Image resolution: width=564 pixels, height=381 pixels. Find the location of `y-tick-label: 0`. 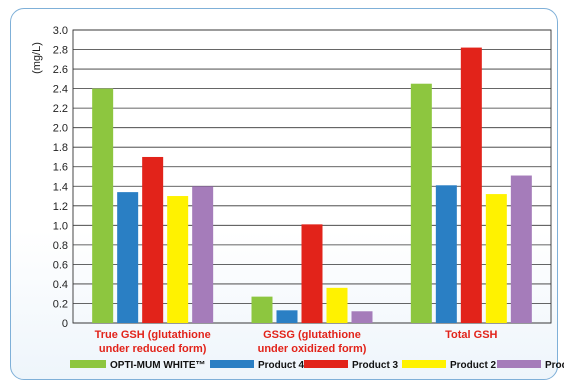

y-tick-label: 0 is located at coordinates (65, 324).